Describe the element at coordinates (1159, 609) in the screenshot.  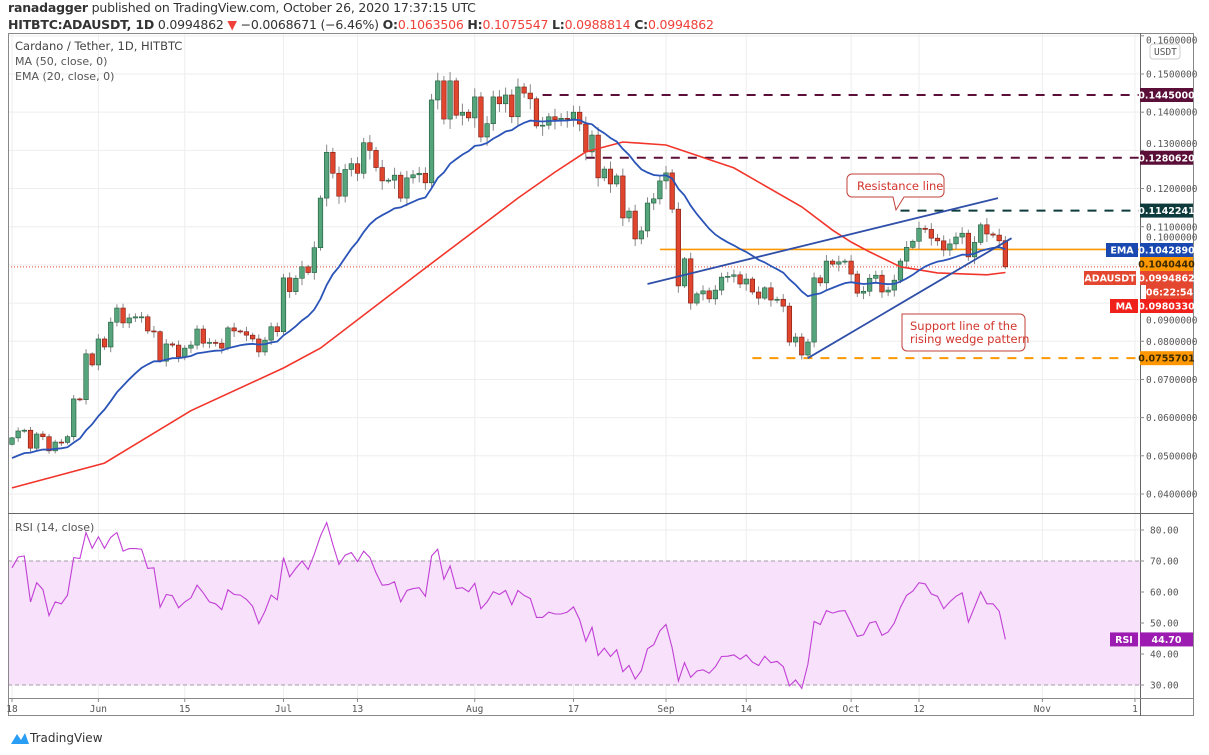
I see `rsi-axis: 80.00 70.00 60.00 50.00 40.00 30.00` at that location.